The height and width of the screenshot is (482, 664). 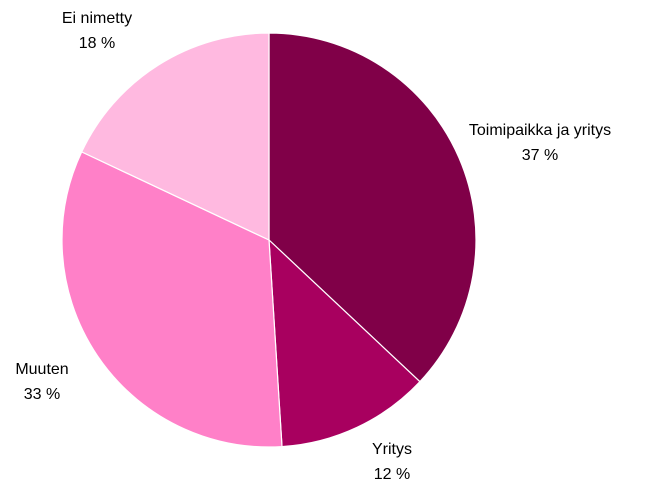 I want to click on slice-label: Muuten, so click(x=41, y=369).